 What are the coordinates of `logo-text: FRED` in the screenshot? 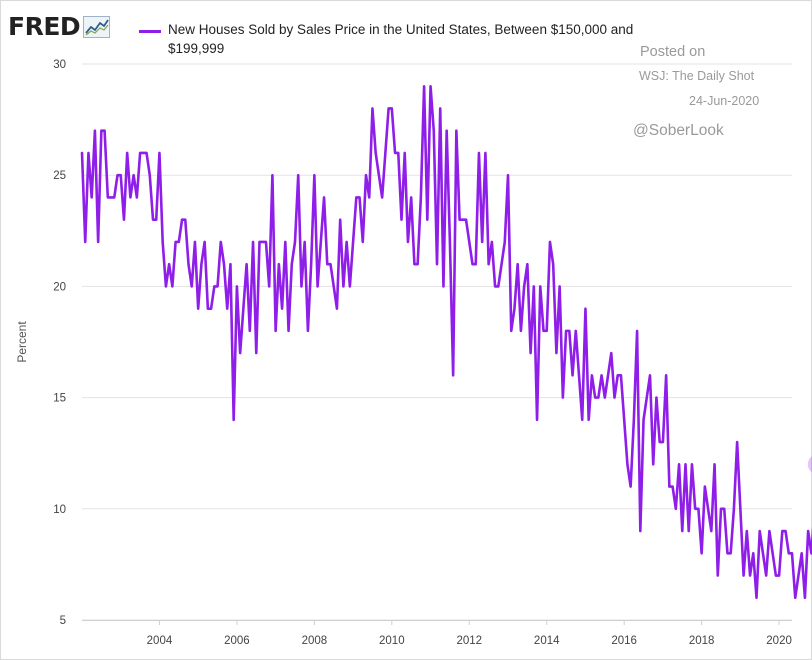 It's located at (44, 26).